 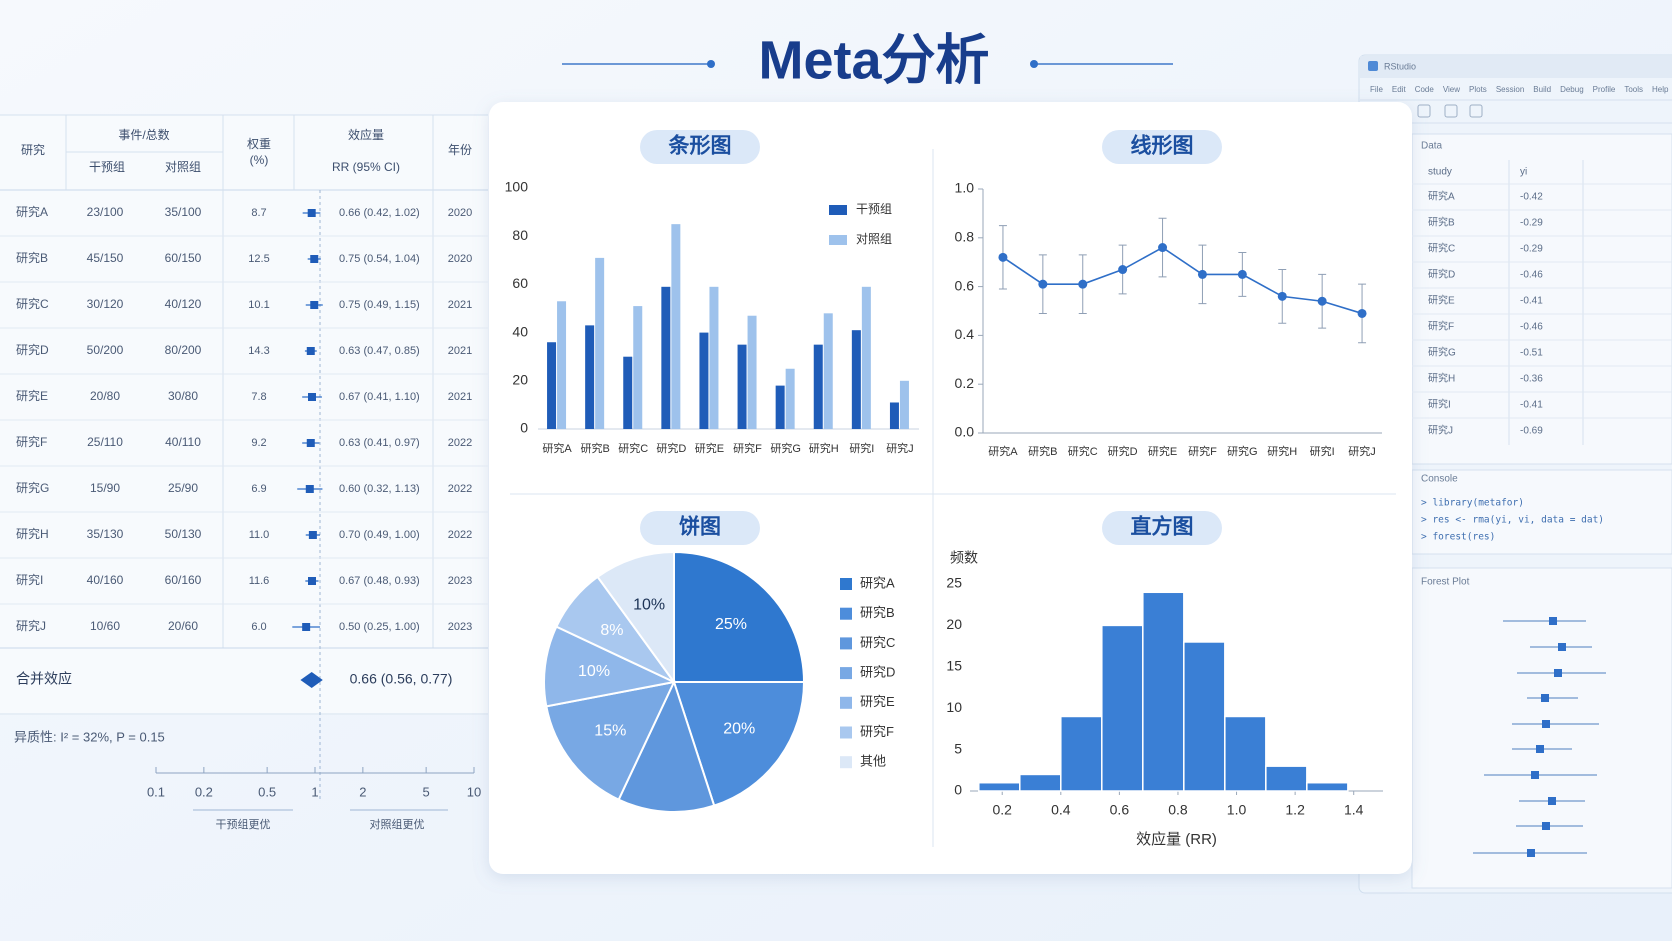 What do you see at coordinates (1510, 89) in the screenshot?
I see `menu-item: Session` at bounding box center [1510, 89].